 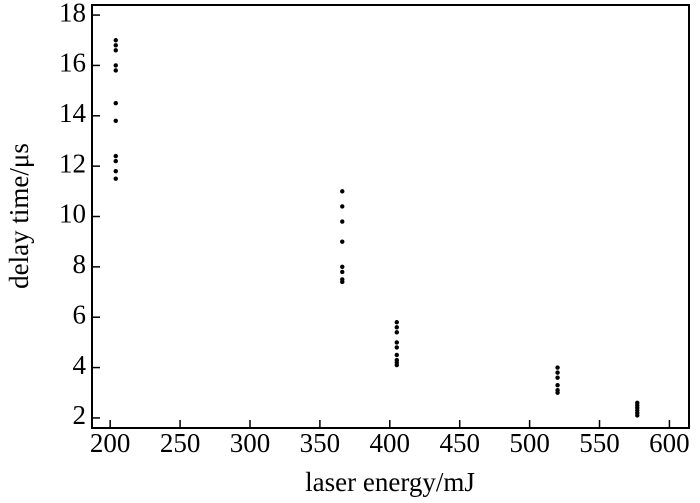 I want to click on x-tick-label: 250, so click(x=180, y=443).